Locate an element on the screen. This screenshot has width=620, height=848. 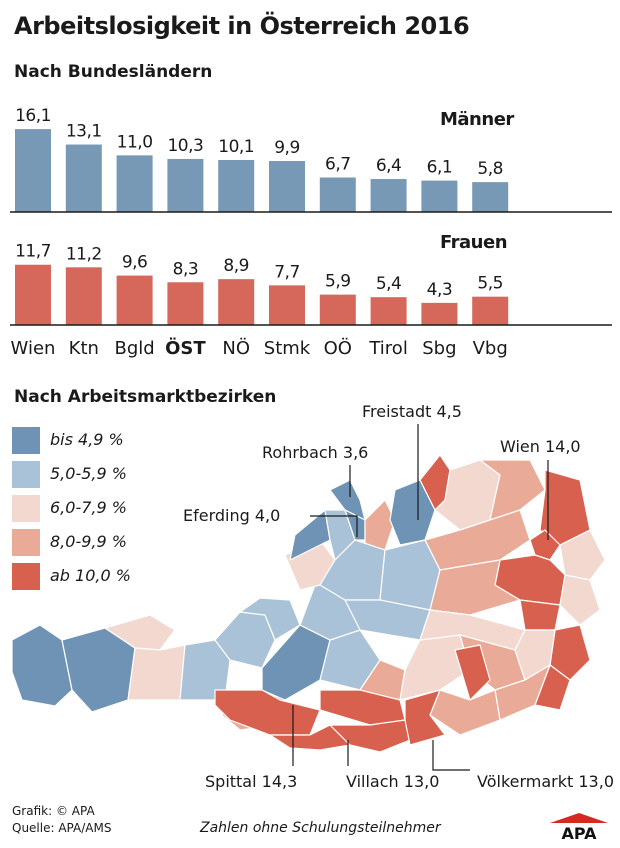
category-label: OÖ is located at coordinates (338, 348).